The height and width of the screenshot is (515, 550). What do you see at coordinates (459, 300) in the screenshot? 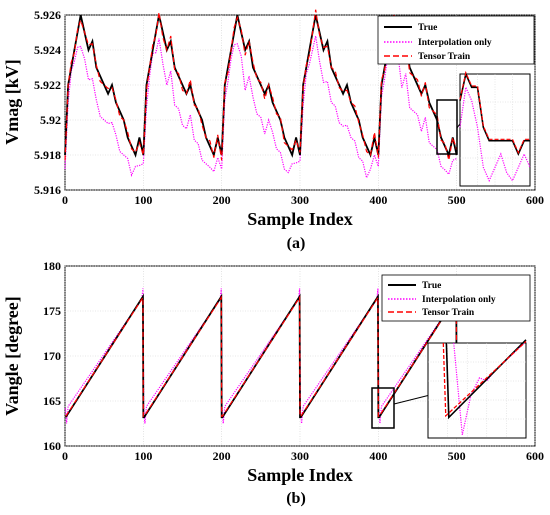
I see `legend-b-interp-label: Interpolation only` at bounding box center [459, 300].